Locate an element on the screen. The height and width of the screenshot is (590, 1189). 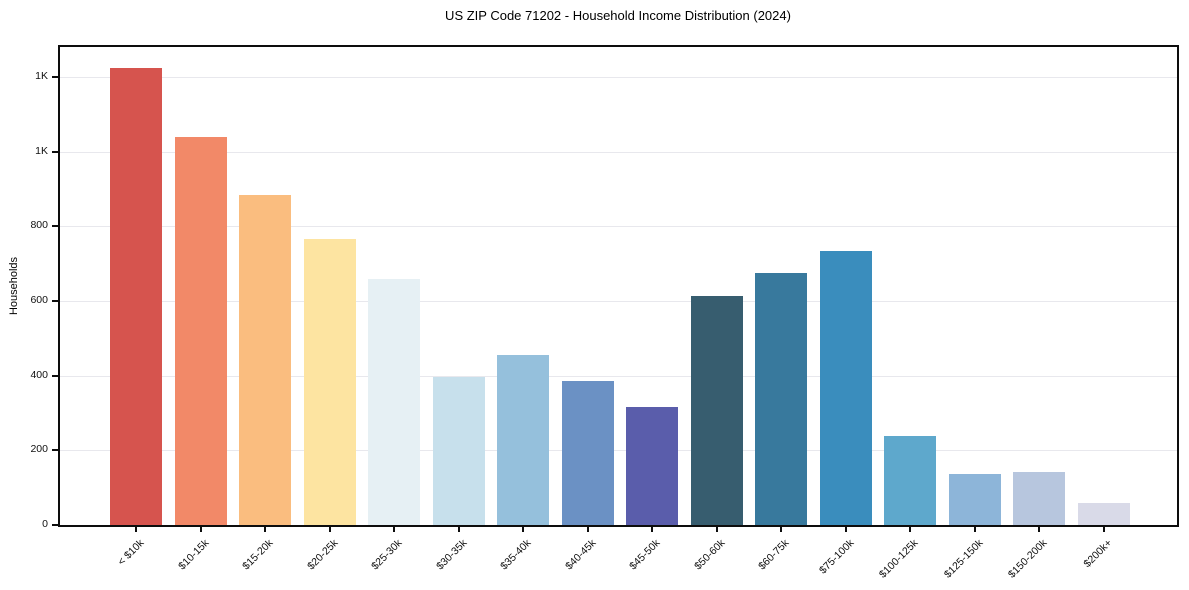
x-tick-label: $150-200k is located at coordinates (1027, 559).